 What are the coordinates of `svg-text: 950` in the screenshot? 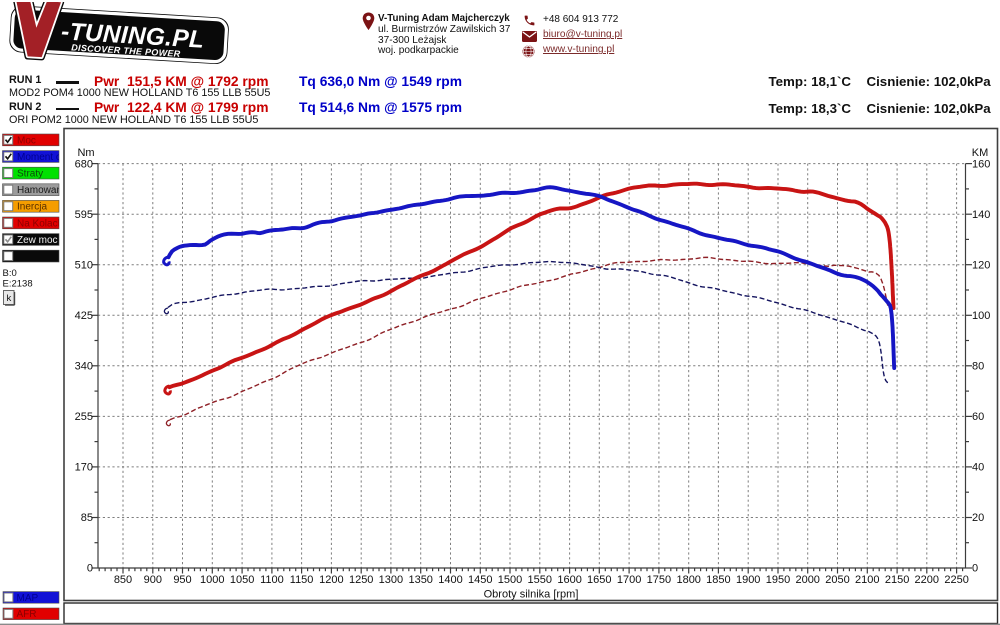 It's located at (182, 580).